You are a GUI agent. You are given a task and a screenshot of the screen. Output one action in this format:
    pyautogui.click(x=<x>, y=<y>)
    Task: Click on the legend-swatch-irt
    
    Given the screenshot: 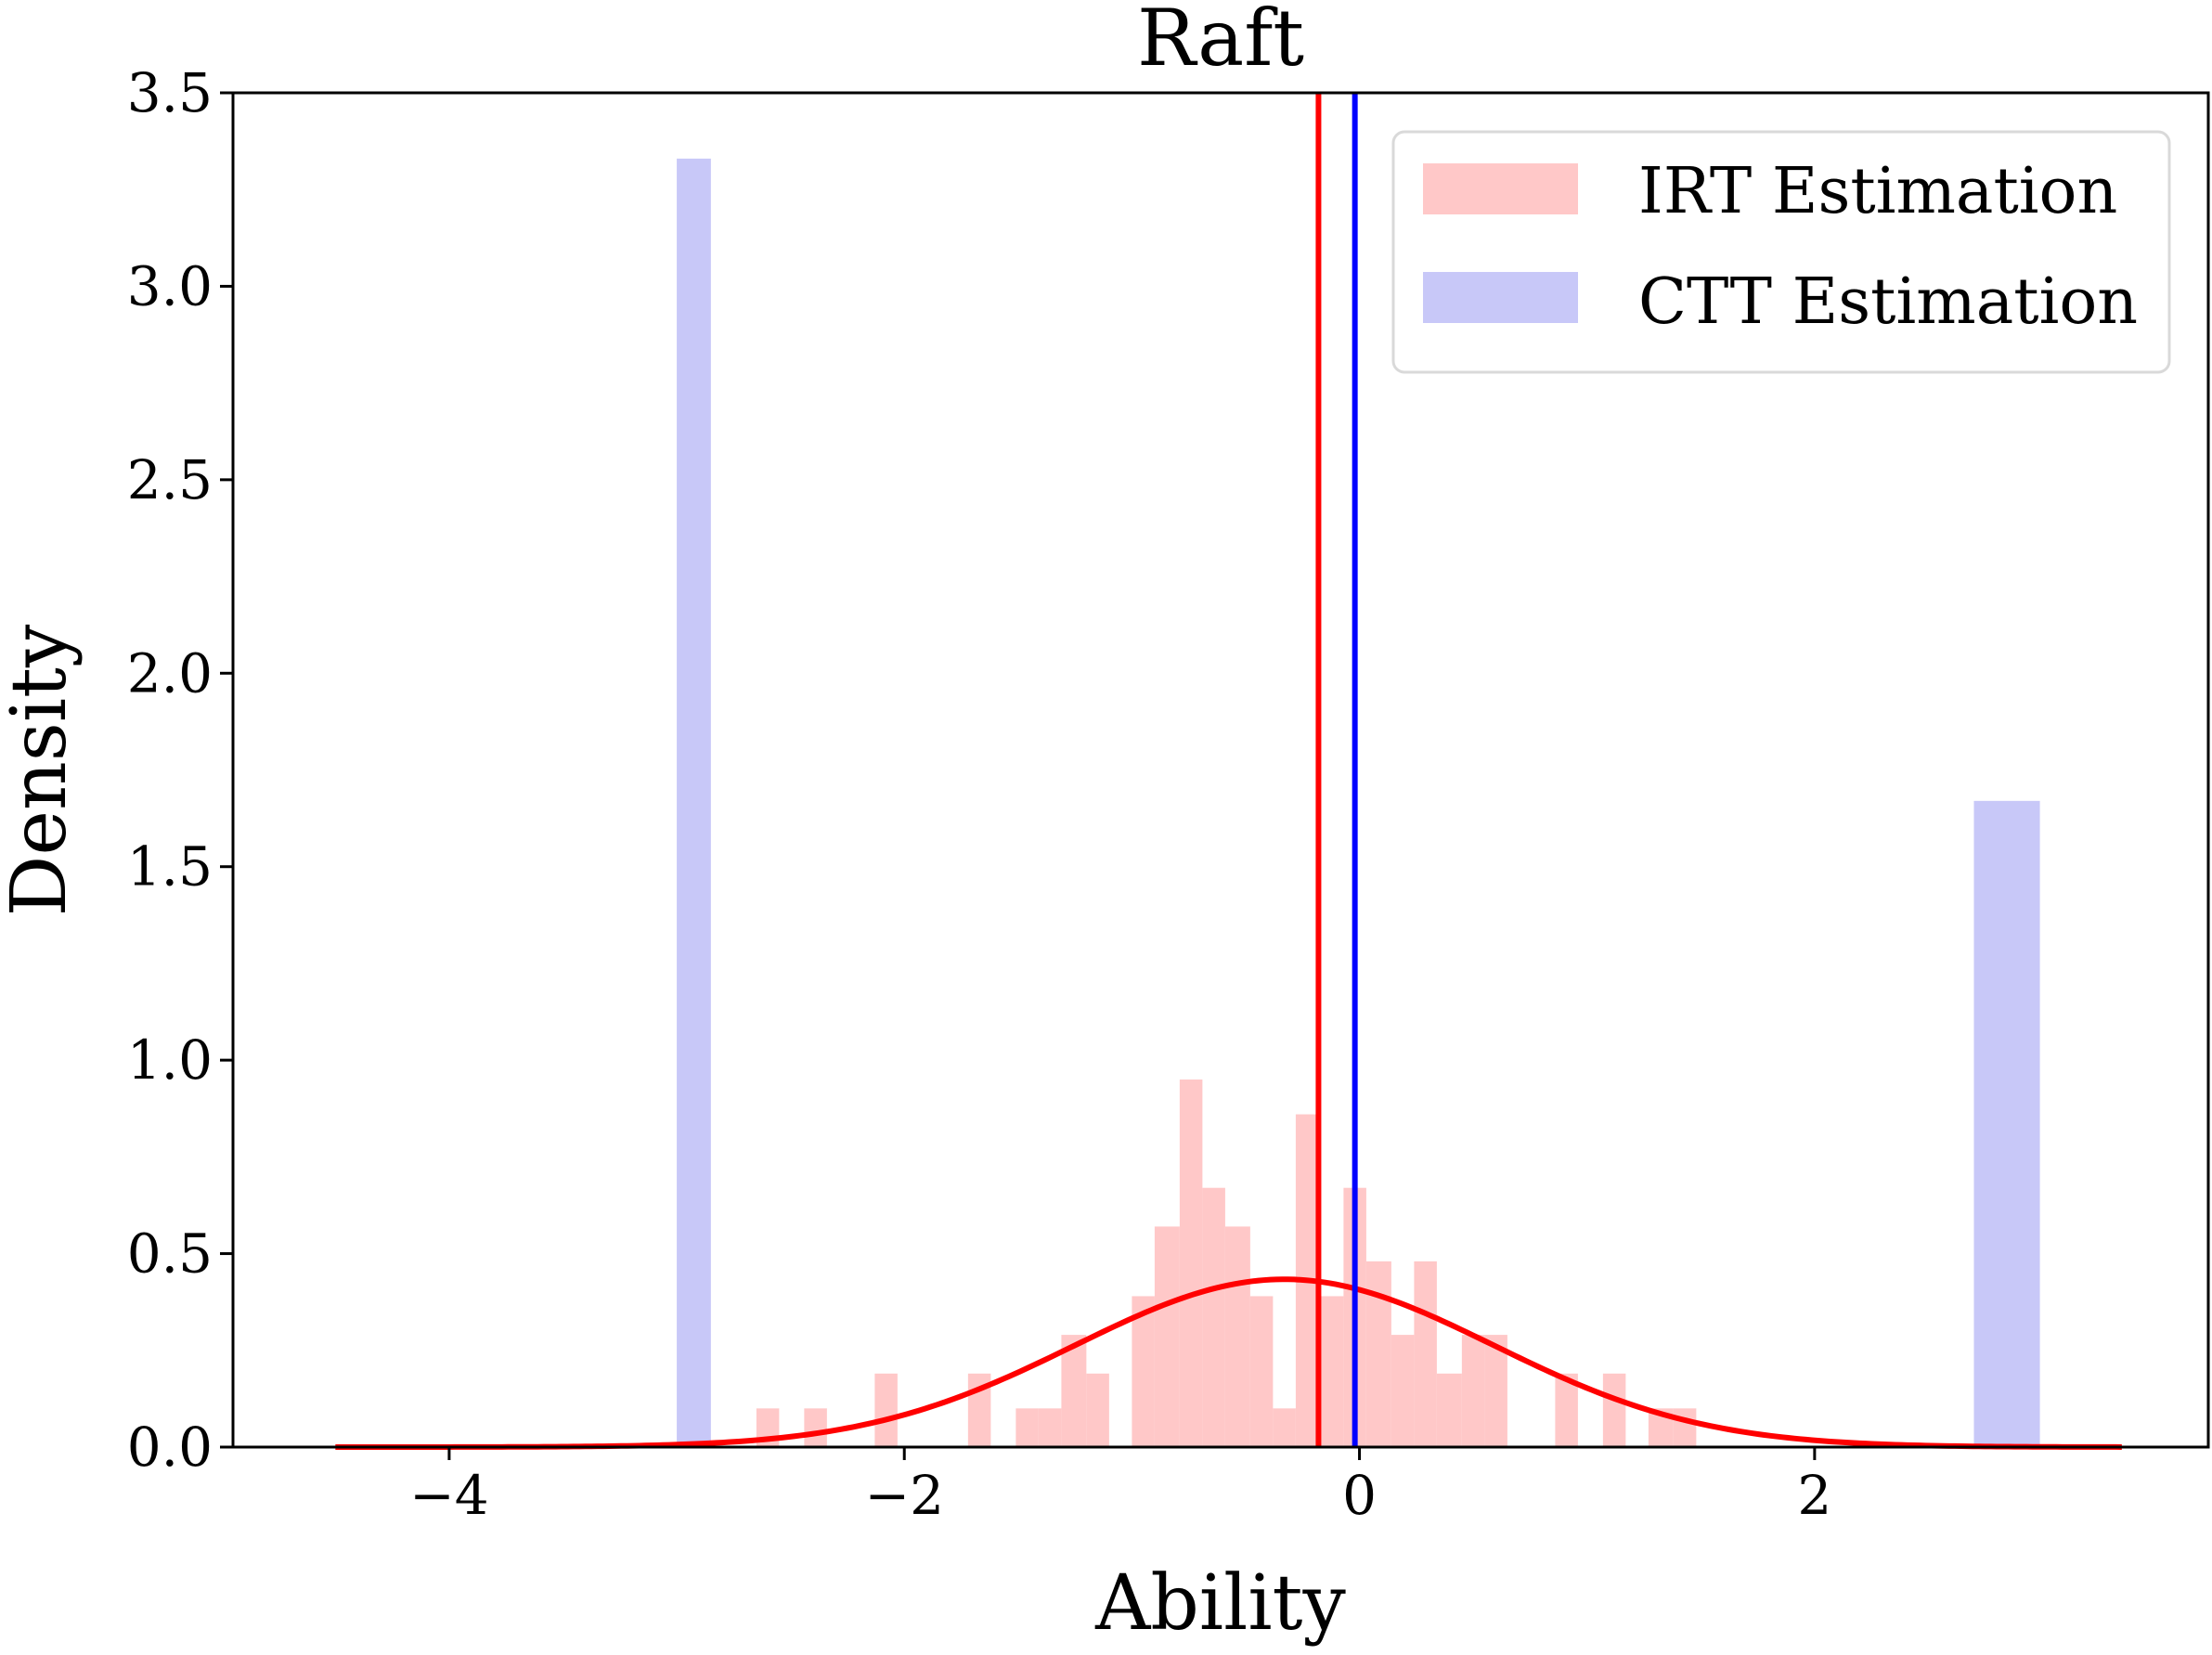 What is the action you would take?
    pyautogui.click(x=1500, y=189)
    